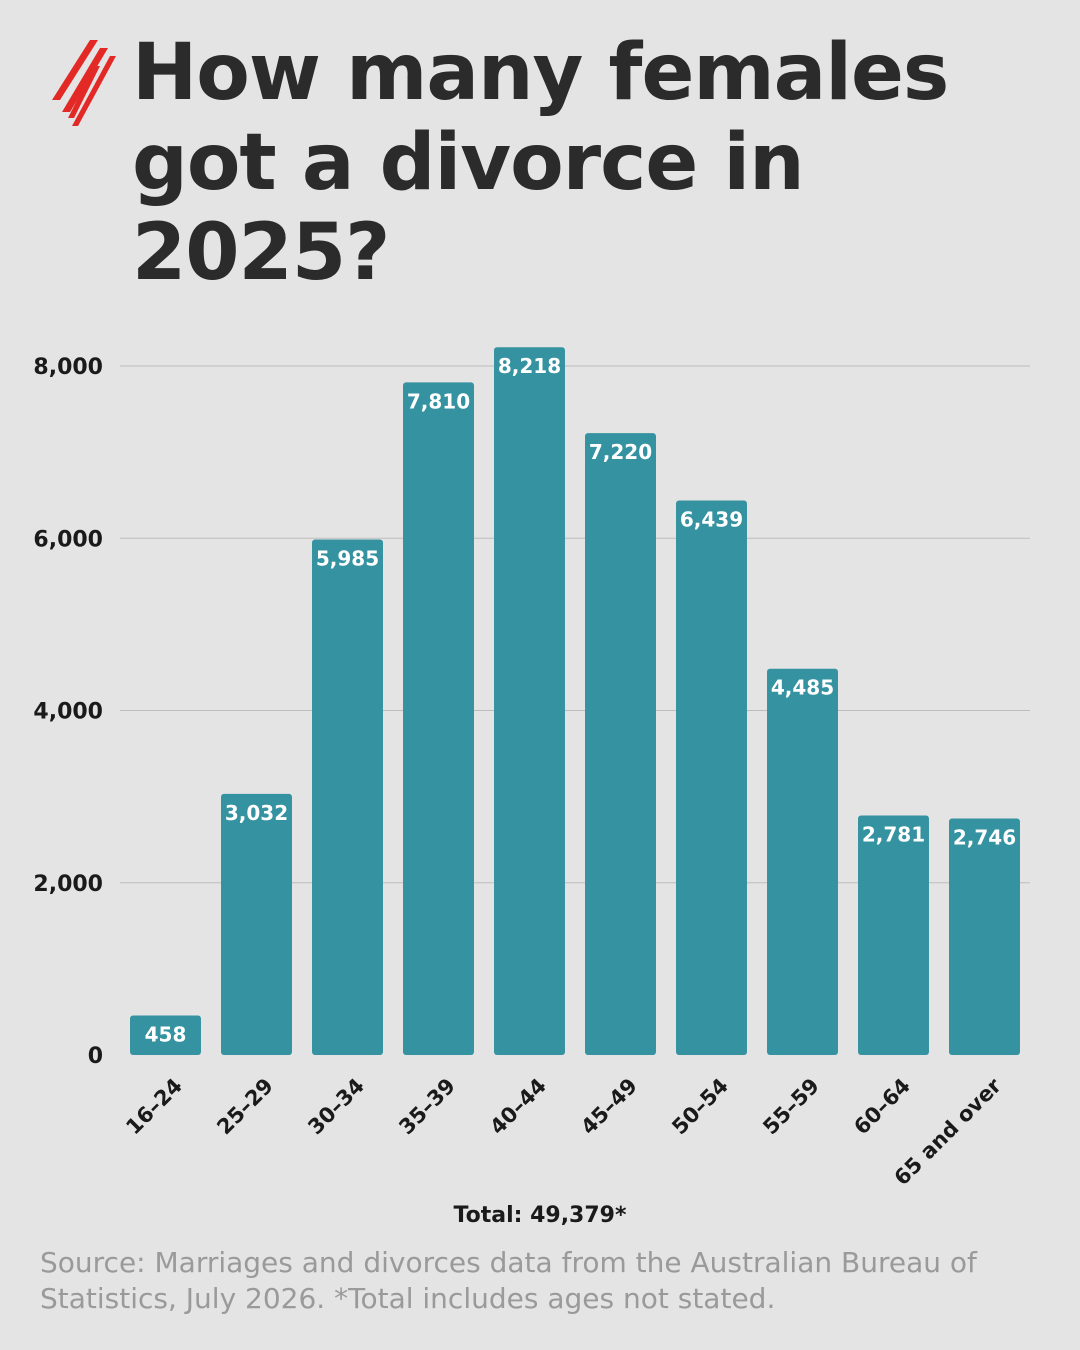 The image size is (1080, 1350). I want to click on y-tick-label: 8,000, so click(68, 367).